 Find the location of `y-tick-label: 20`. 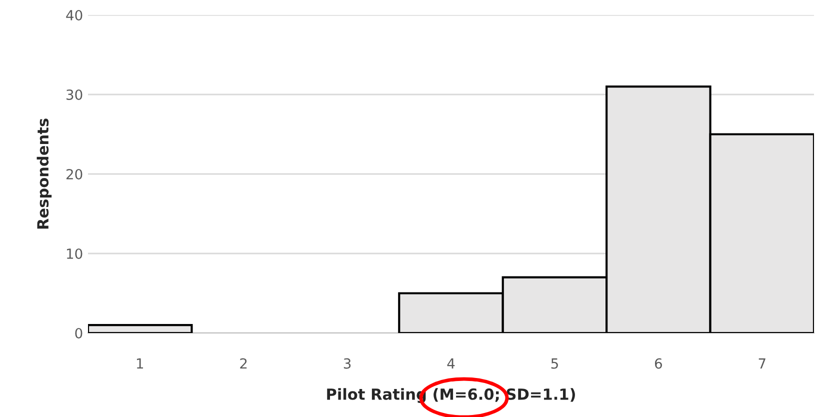

y-tick-label: 20 is located at coordinates (74, 174).